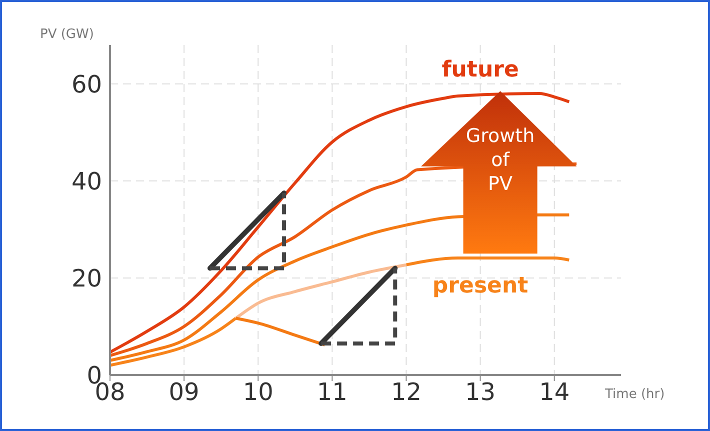 The image size is (710, 431). Describe the element at coordinates (86, 278) in the screenshot. I see `y-tick-label: 20` at that location.